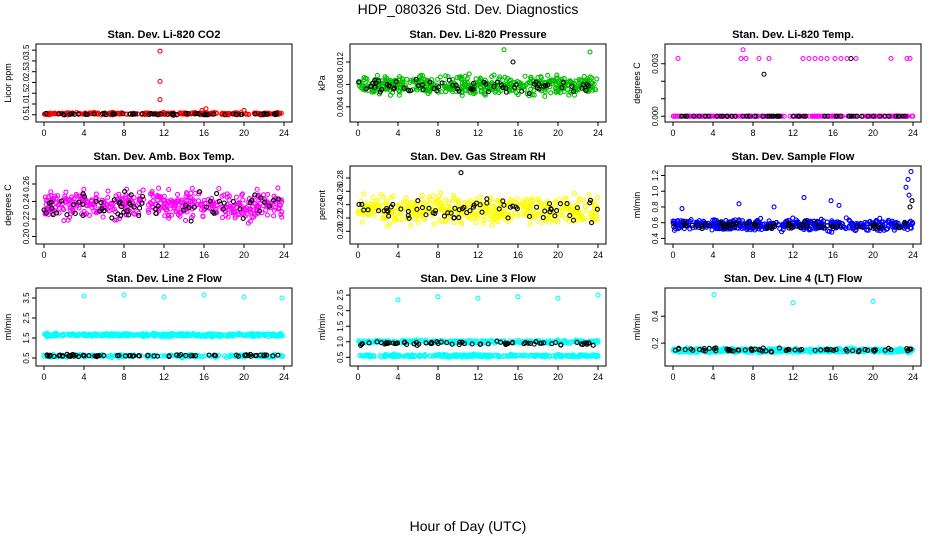  Describe the element at coordinates (637, 83) in the screenshot. I see `y-axis-label: degrees C` at that location.